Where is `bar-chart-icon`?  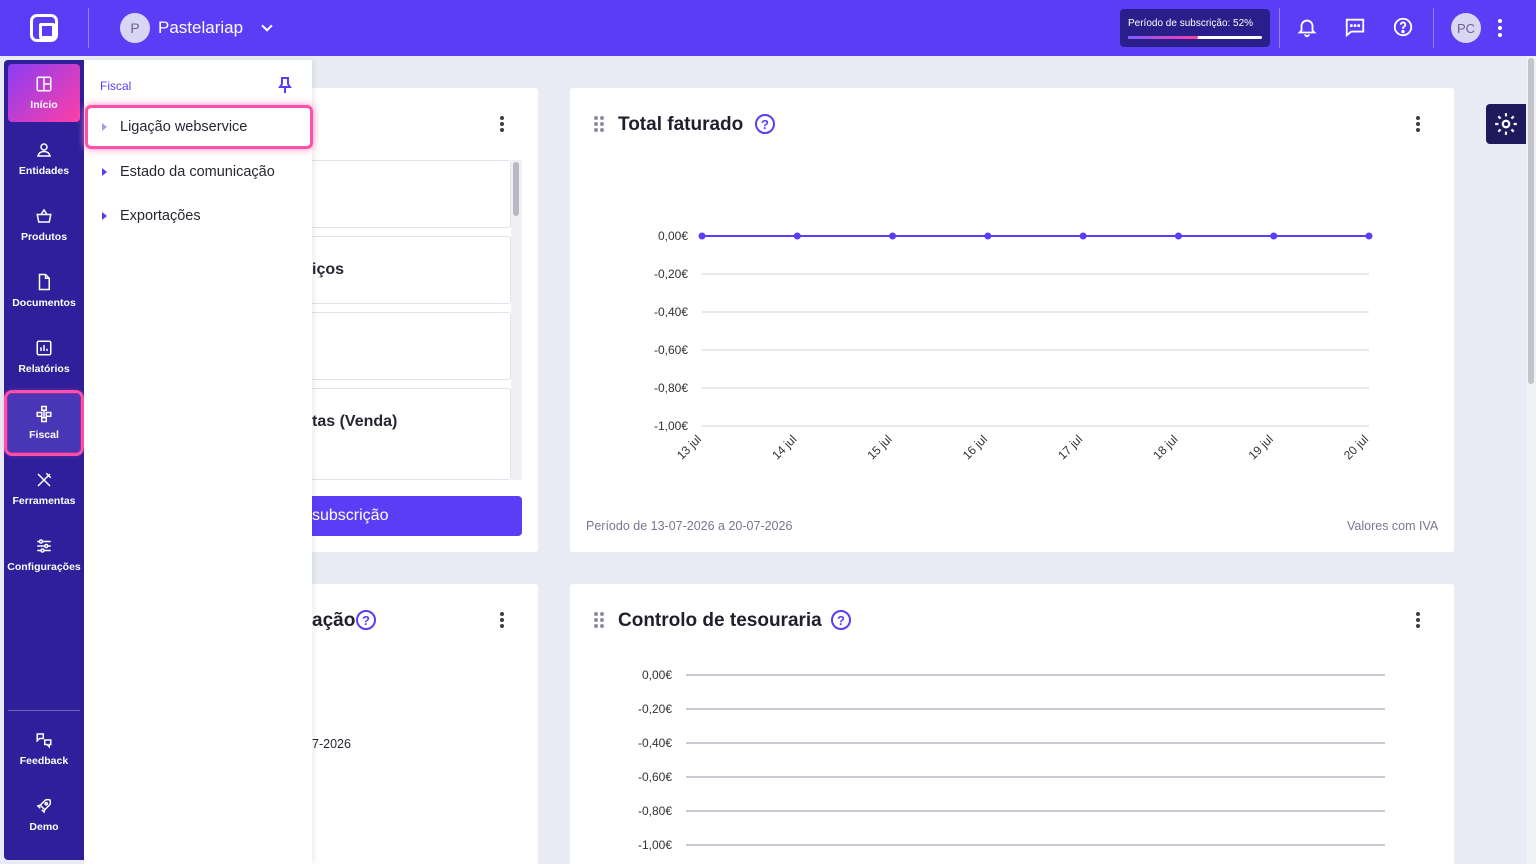 bar-chart-icon is located at coordinates (44, 348).